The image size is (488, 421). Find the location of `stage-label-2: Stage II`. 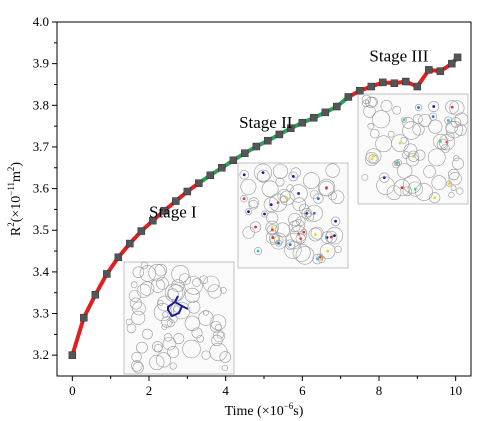

stage-label-2: Stage II is located at coordinates (266, 122).